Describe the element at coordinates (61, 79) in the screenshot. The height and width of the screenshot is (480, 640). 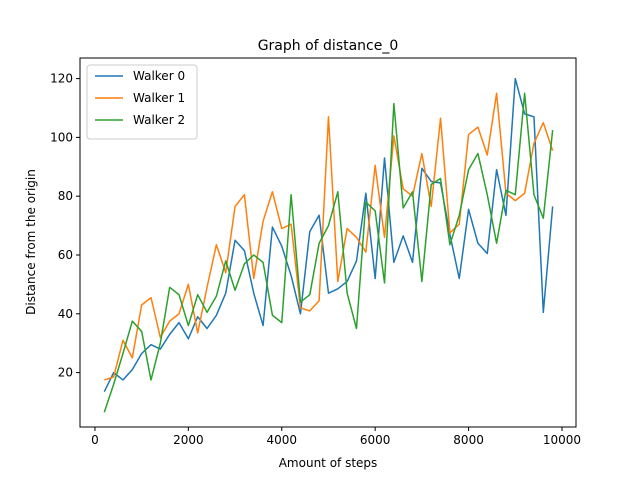
I see `y-tick-label: 120` at that location.